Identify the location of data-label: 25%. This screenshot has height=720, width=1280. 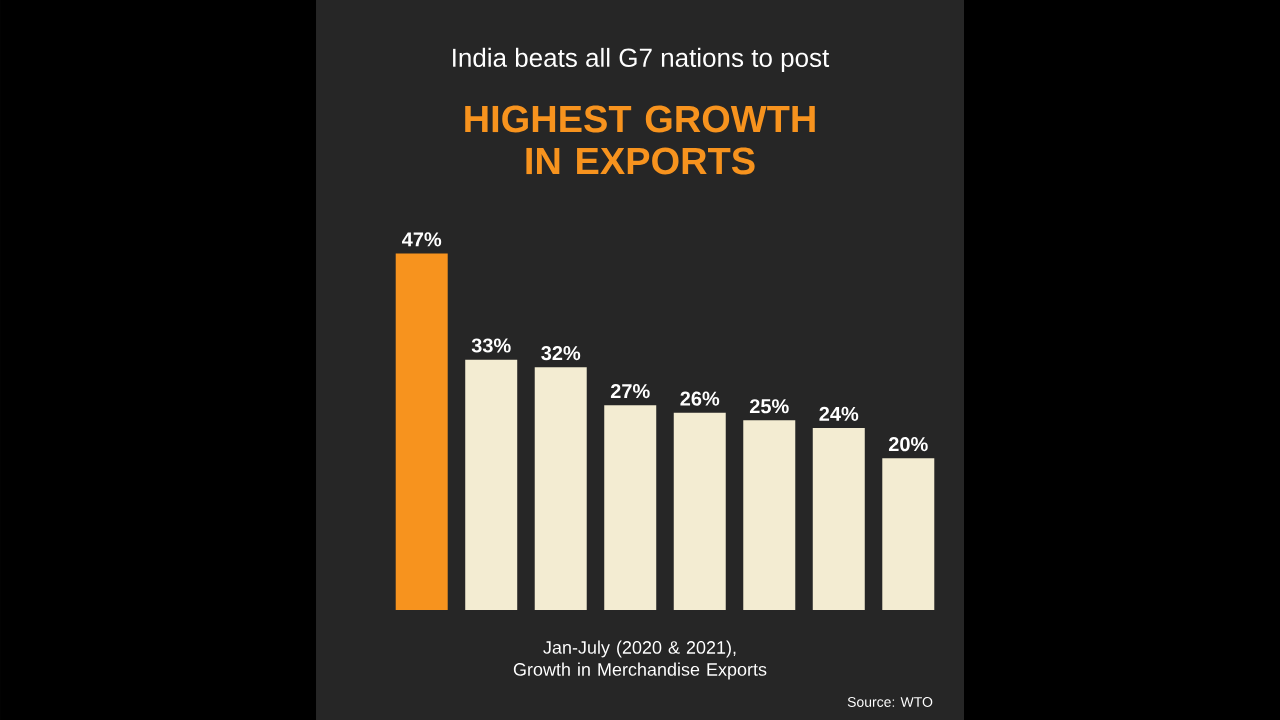
(769, 406).